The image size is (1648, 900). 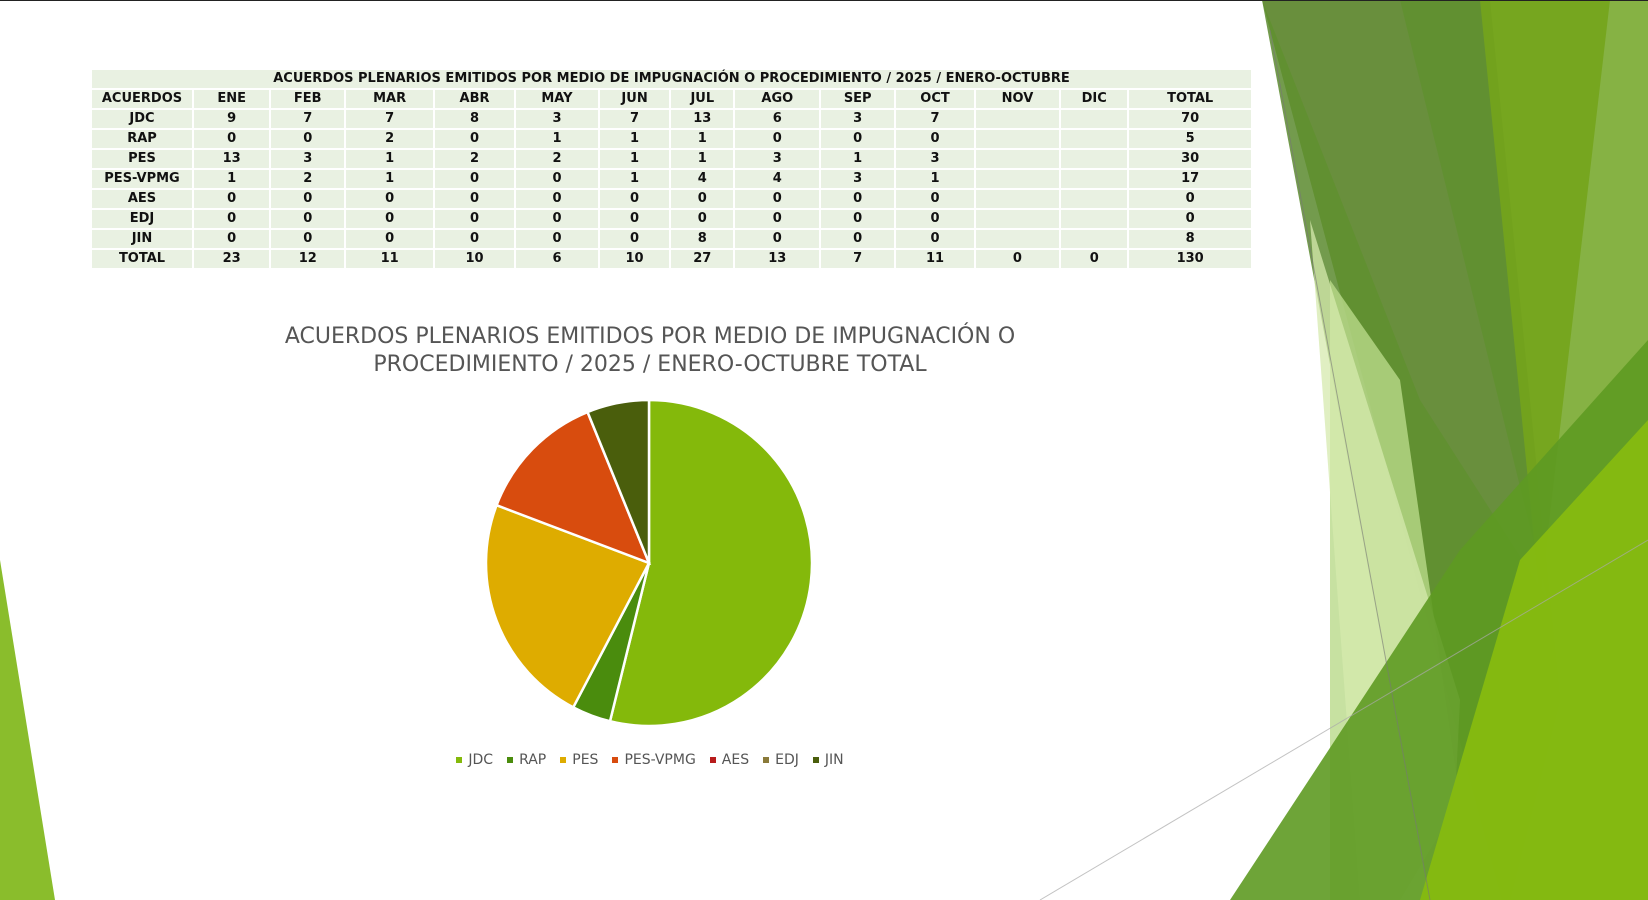 I want to click on column-header: MAY, so click(x=556, y=99).